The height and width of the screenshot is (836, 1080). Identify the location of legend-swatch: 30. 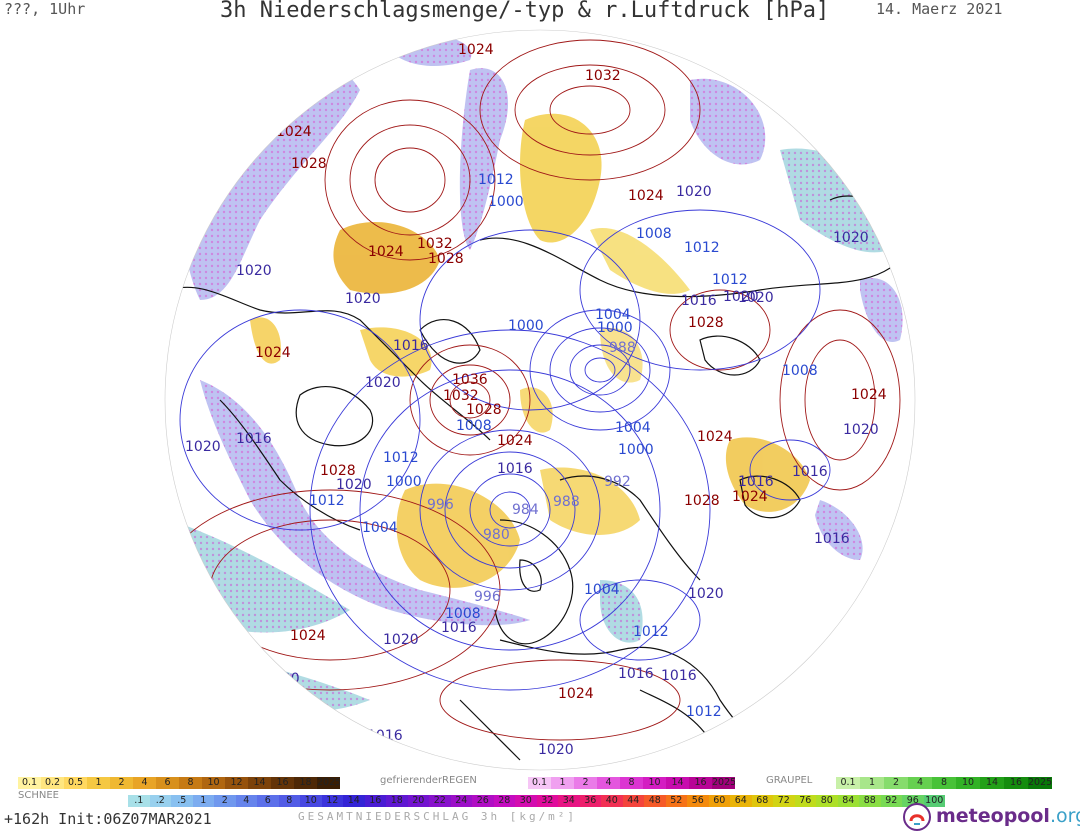
(526, 801).